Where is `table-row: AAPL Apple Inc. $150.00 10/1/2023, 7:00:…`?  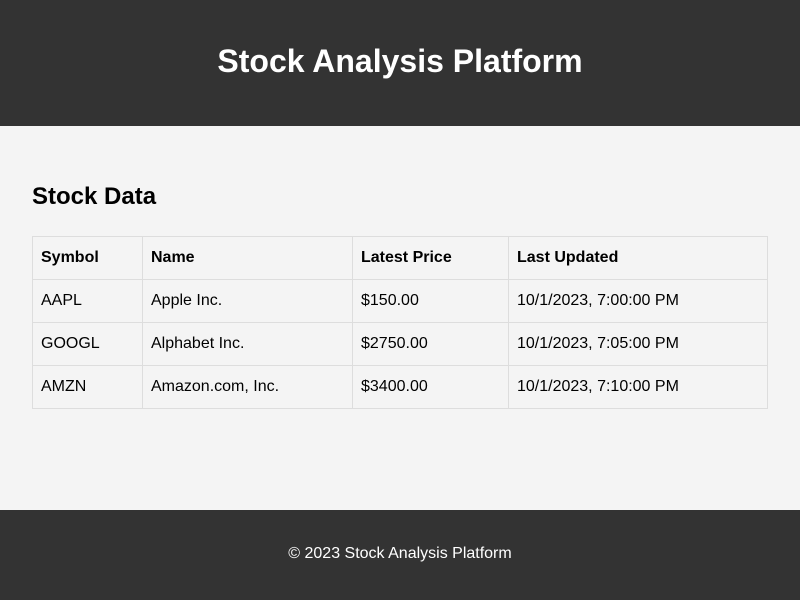
table-row: AAPL Apple Inc. $150.00 10/1/2023, 7:00:… is located at coordinates (400, 301).